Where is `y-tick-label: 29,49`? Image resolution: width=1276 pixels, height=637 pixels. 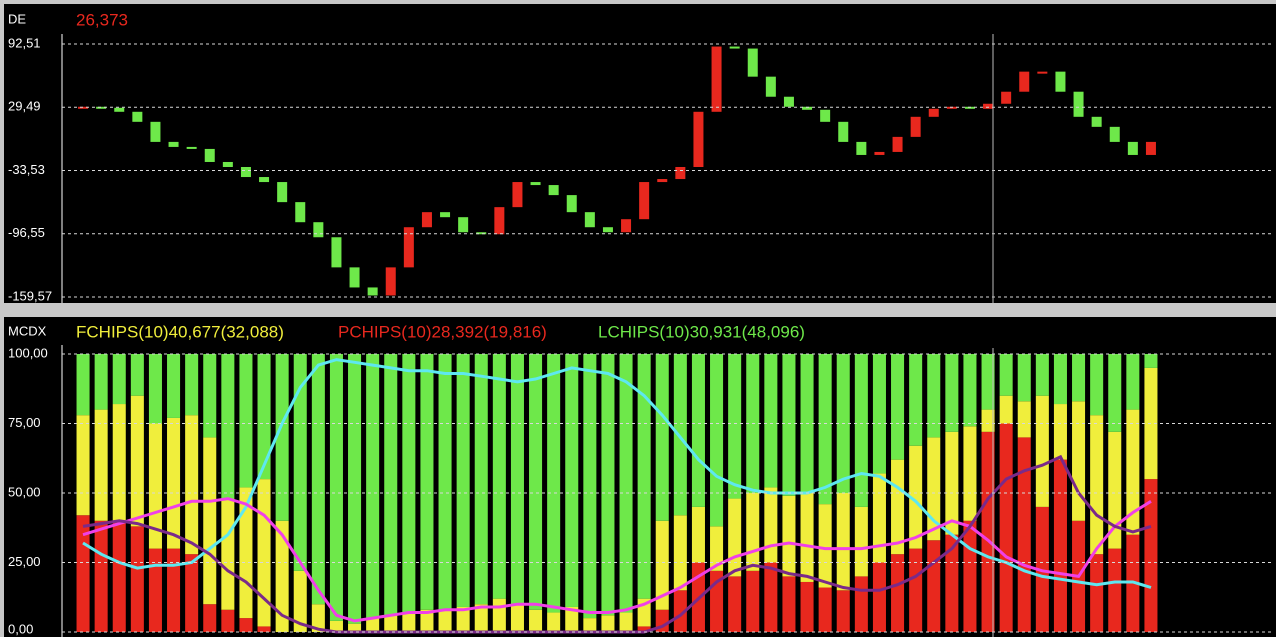
y-tick-label: 29,49 is located at coordinates (24, 106).